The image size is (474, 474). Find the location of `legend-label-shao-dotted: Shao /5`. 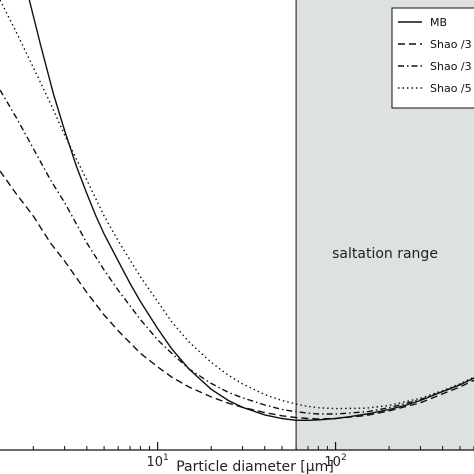

legend-label-shao-dotted: Shao /5 is located at coordinates (451, 88).